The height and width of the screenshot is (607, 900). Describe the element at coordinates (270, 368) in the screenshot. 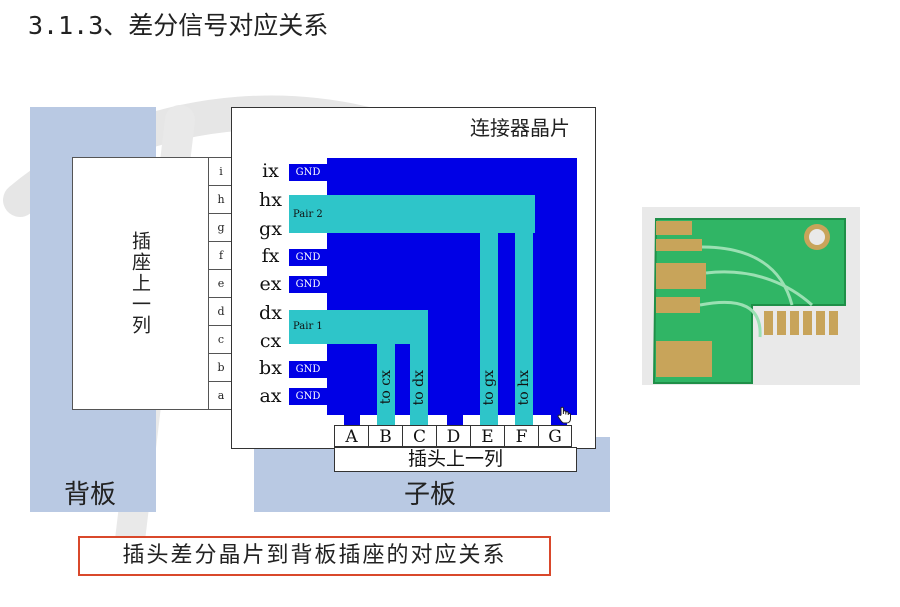

I see `pin-label-bx: bx` at that location.